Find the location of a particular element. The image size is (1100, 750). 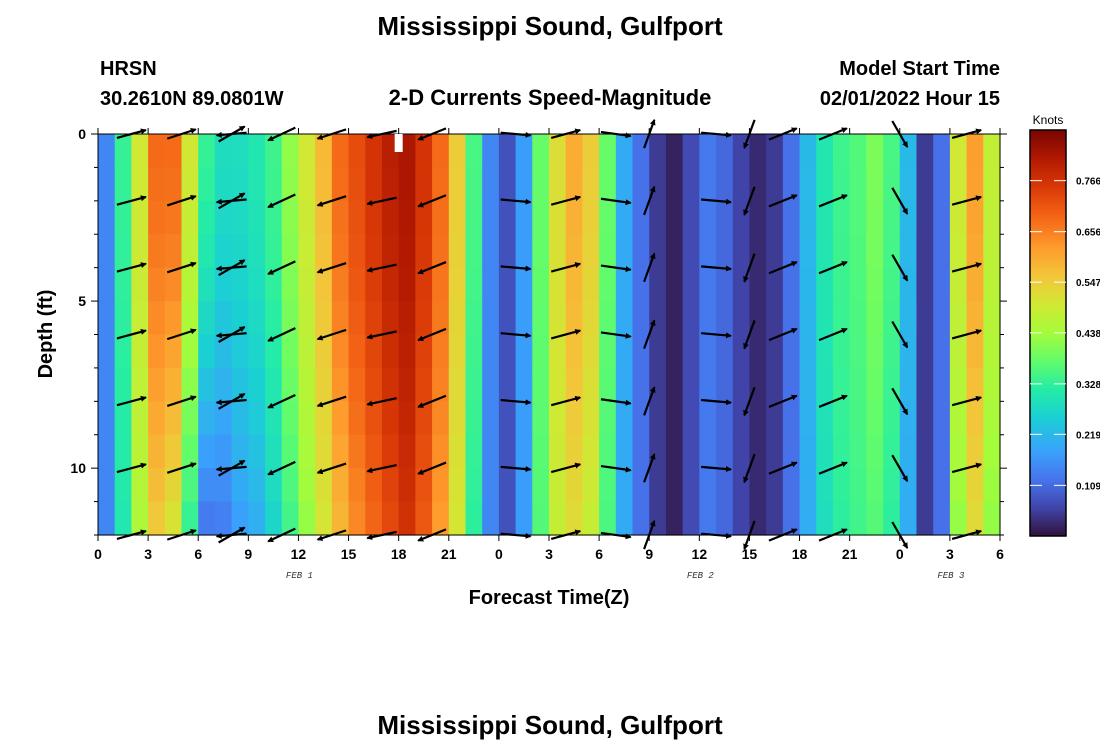

x-tick-label: 3 is located at coordinates (950, 554).